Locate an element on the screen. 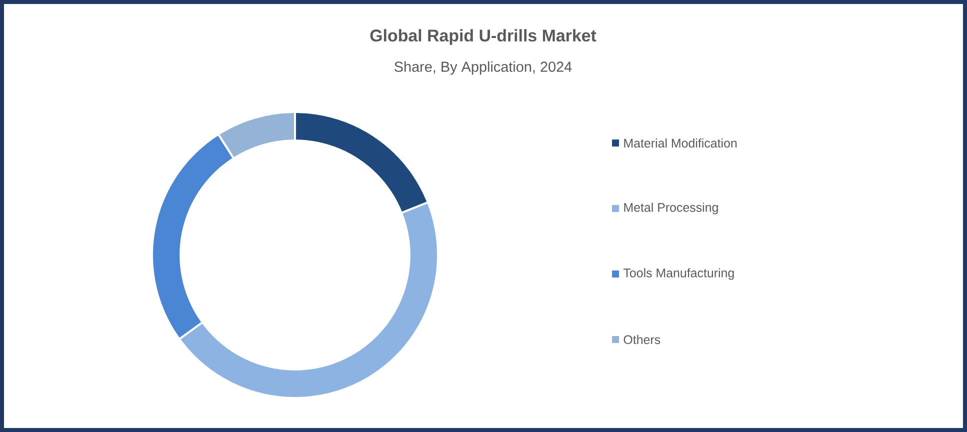 This screenshot has height=432, width=967. chart-title: Global Rapid U-drills Market is located at coordinates (483, 37).